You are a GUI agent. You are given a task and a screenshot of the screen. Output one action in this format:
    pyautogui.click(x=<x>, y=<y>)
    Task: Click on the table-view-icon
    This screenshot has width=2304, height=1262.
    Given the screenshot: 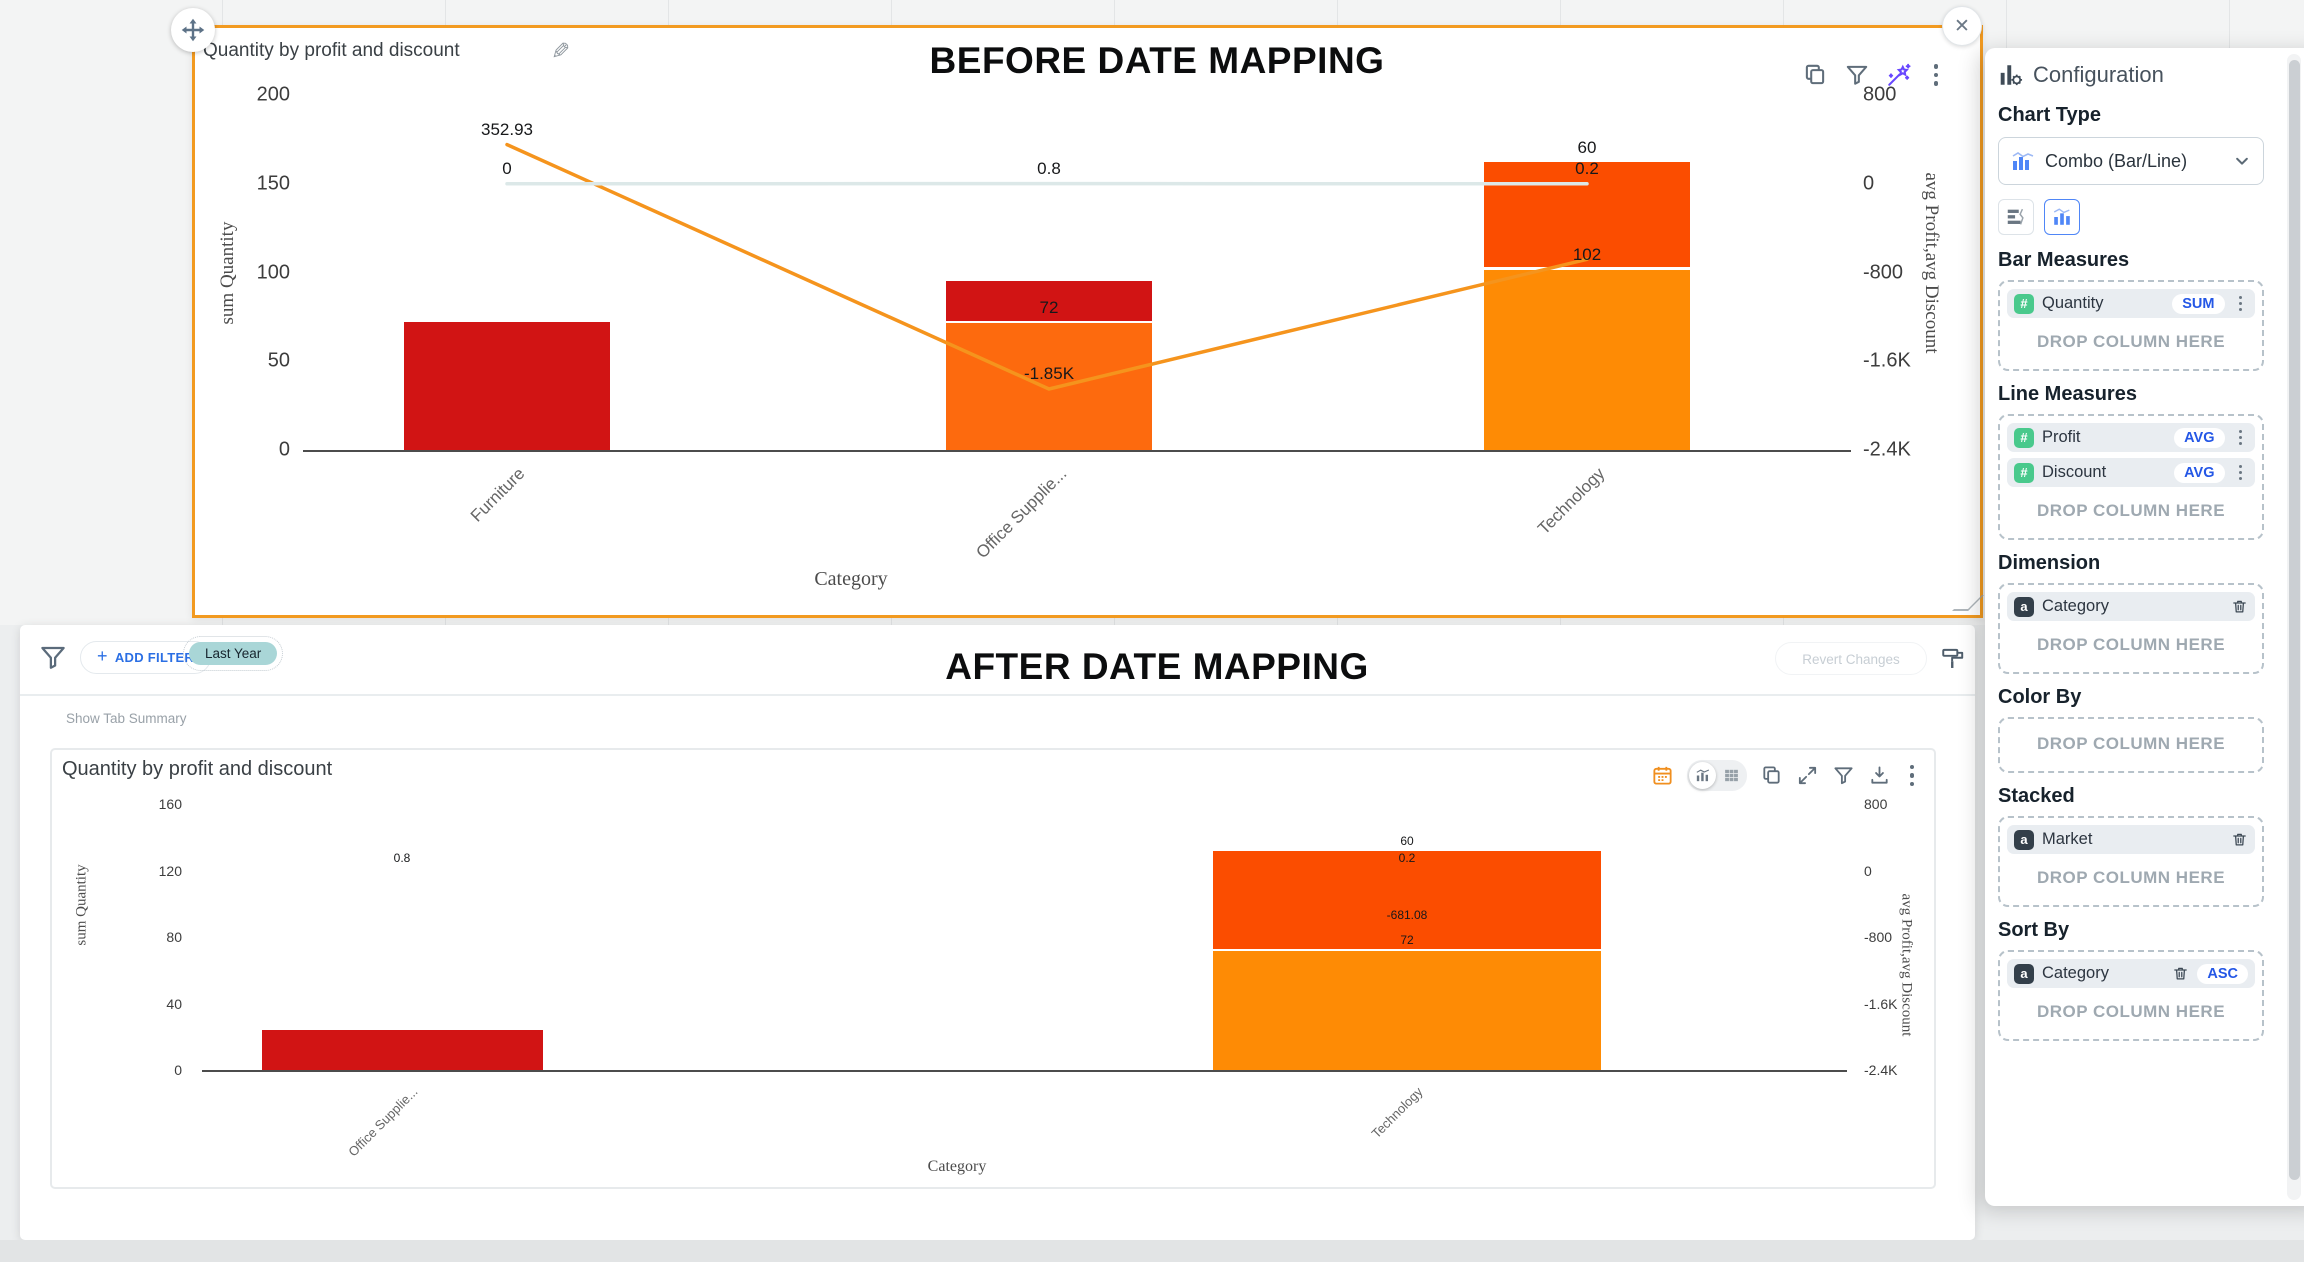 What is the action you would take?
    pyautogui.click(x=1731, y=775)
    